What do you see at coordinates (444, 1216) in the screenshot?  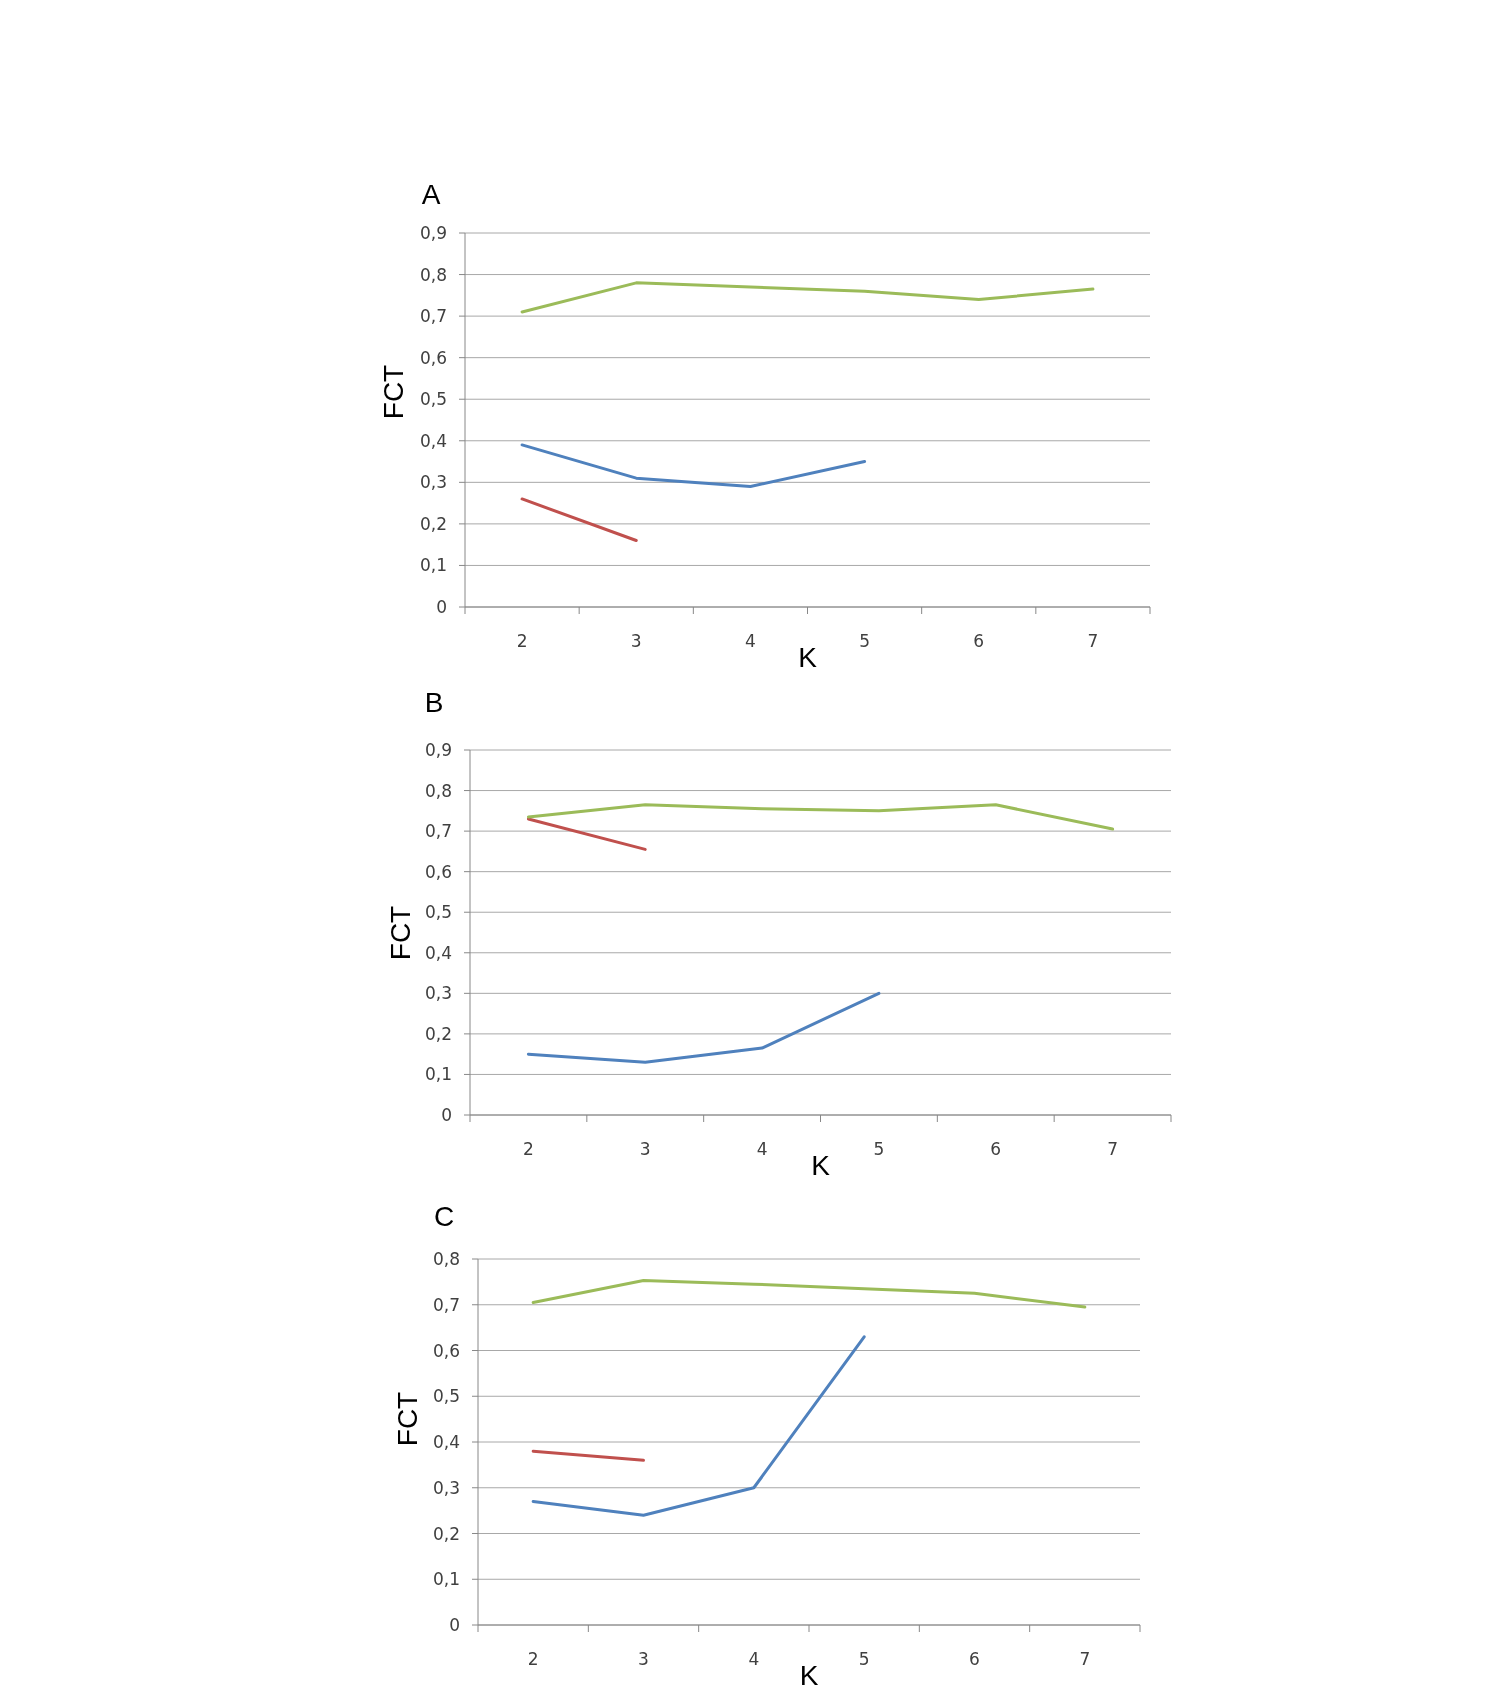 I see `chart-title: C` at bounding box center [444, 1216].